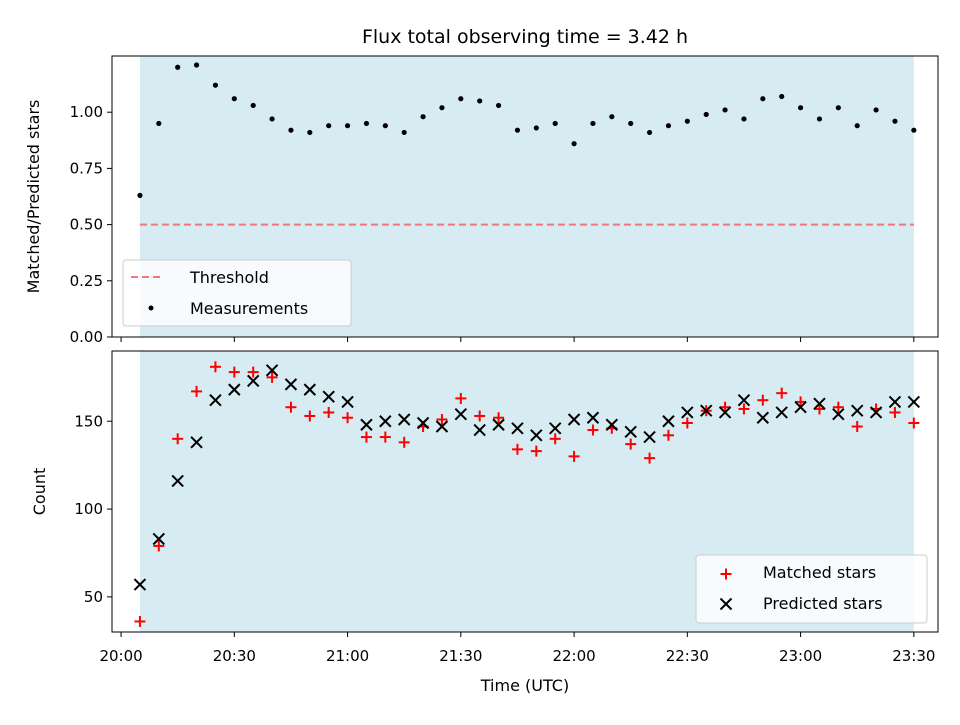 This screenshot has height=725, width=960. I want to click on bottom-legend-box, so click(811, 589).